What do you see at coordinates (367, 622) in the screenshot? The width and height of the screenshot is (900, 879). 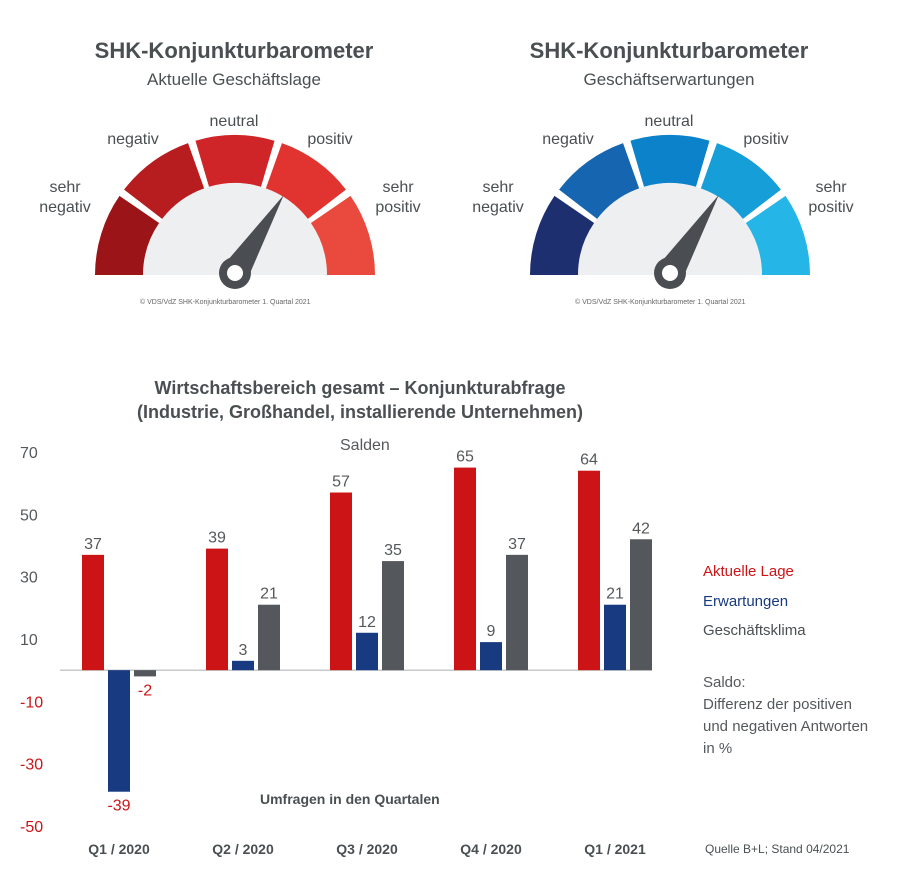 I see `data-label: 12` at bounding box center [367, 622].